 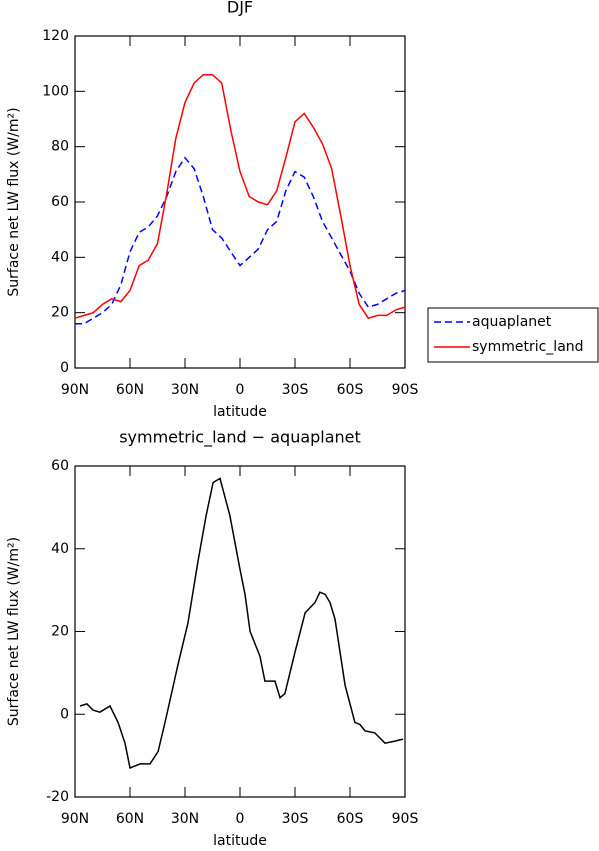 I want to click on y-tick-label: 120, so click(x=55, y=36).